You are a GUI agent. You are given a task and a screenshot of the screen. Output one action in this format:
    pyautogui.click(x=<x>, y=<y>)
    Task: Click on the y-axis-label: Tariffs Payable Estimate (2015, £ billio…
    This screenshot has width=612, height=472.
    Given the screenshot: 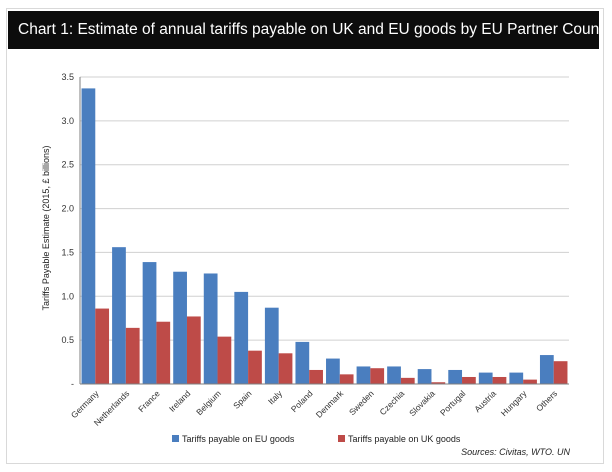 What is the action you would take?
    pyautogui.click(x=46, y=228)
    